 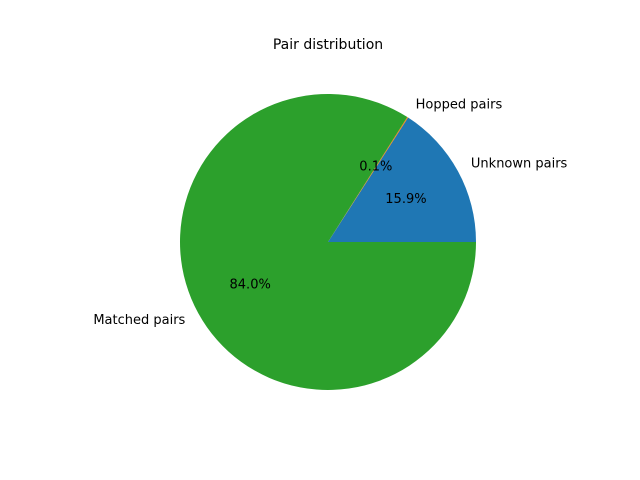 I want to click on percent-label-matched-pairs: 84.0%, so click(x=250, y=284).